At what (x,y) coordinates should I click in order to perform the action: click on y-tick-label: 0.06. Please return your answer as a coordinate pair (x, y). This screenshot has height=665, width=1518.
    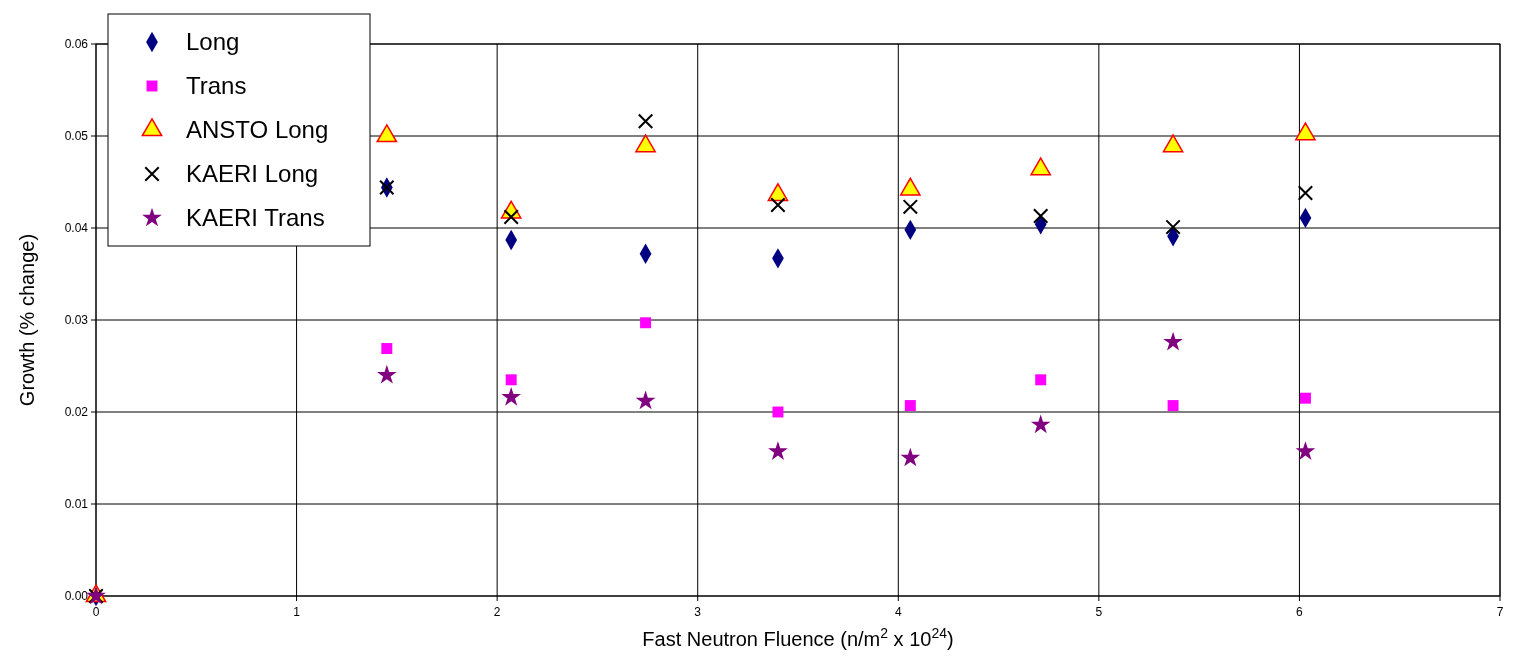
    Looking at the image, I should click on (76, 44).